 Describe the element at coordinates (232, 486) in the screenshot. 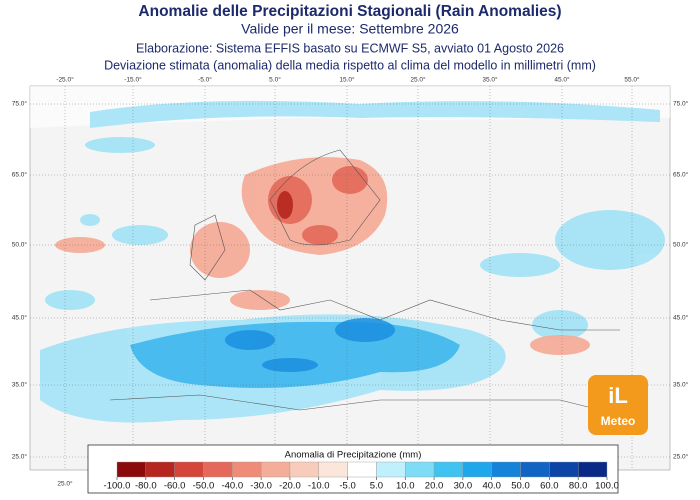

I see `legend-tick-label: -40.0` at that location.